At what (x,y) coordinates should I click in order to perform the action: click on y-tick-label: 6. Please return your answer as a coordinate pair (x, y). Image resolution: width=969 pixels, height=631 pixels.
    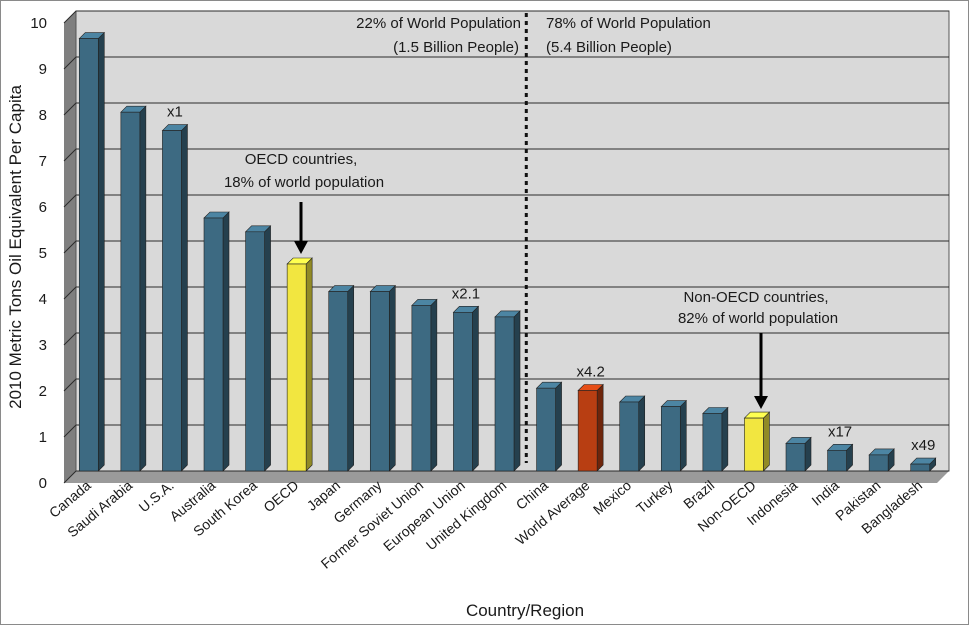
    Looking at the image, I should click on (43, 207).